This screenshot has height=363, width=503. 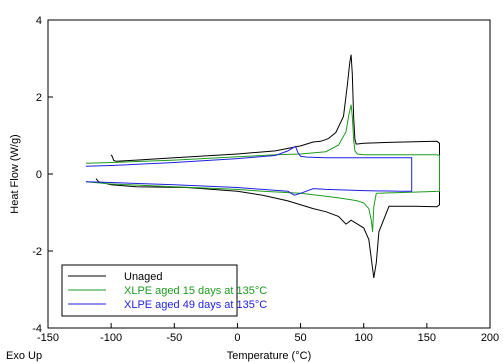 What do you see at coordinates (37, 252) in the screenshot?
I see `y-tick-label: -2` at bounding box center [37, 252].